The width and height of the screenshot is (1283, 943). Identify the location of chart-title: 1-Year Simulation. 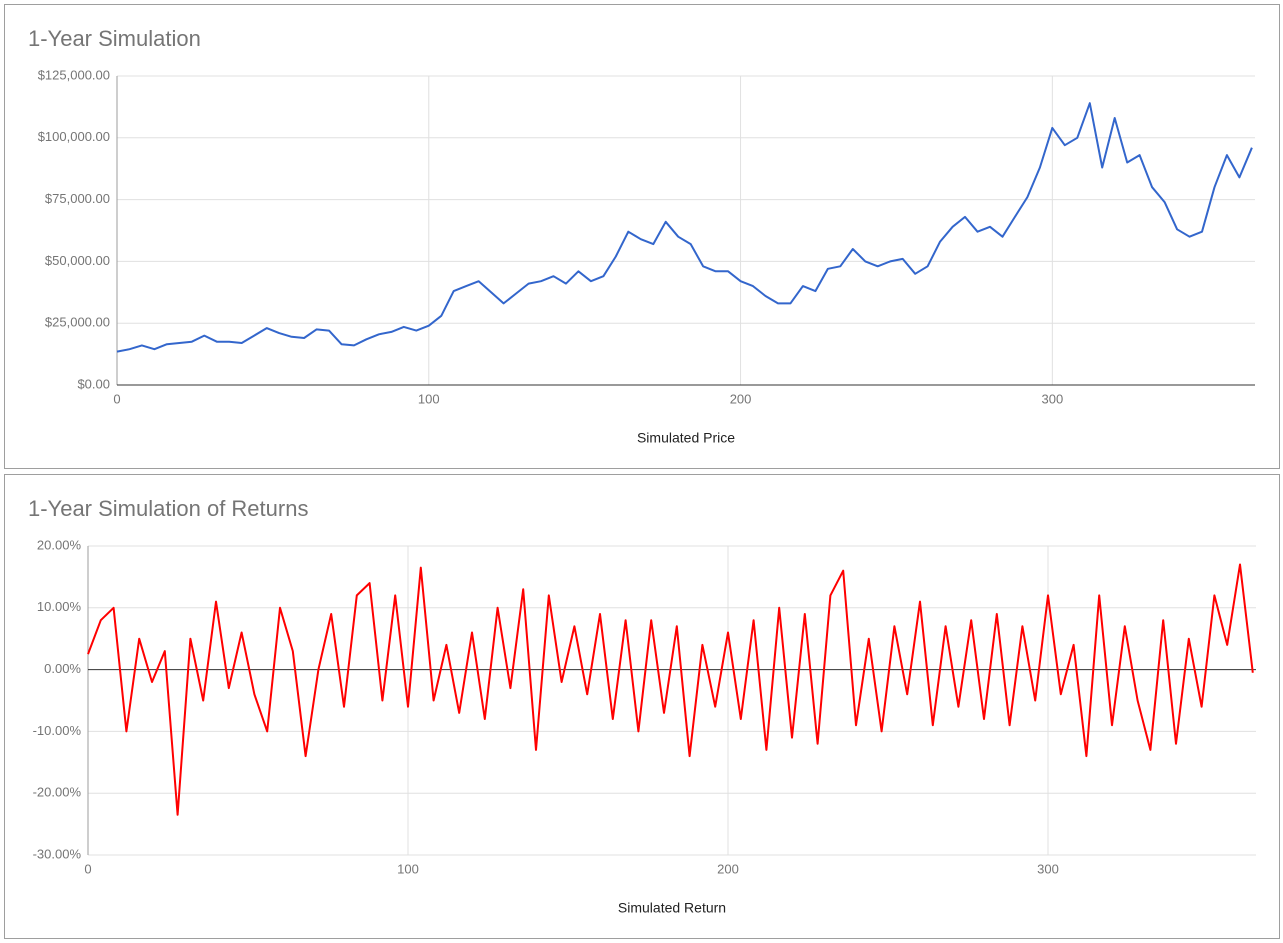
(114, 38).